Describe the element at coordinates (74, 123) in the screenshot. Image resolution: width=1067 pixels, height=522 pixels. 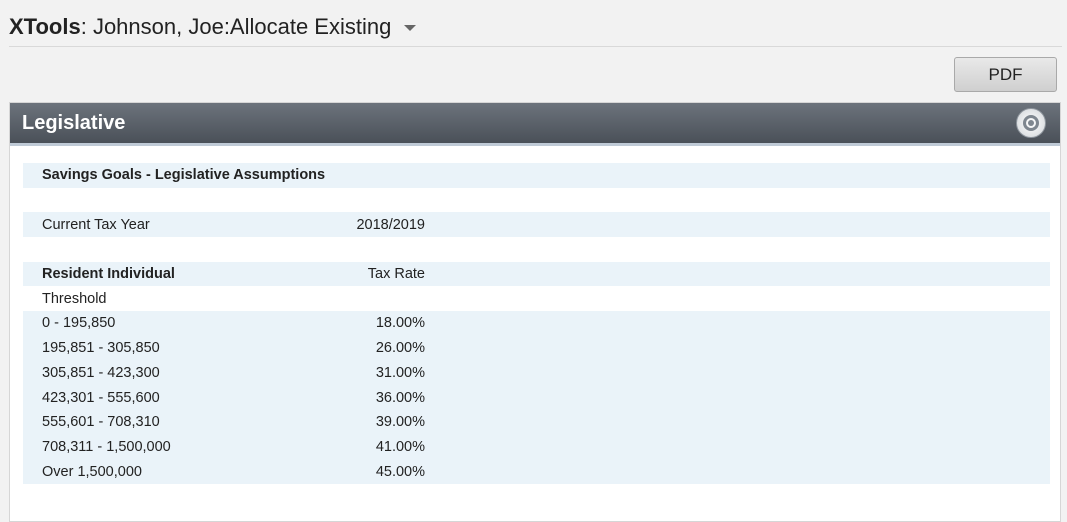
I see `panel-title: Legislative` at that location.